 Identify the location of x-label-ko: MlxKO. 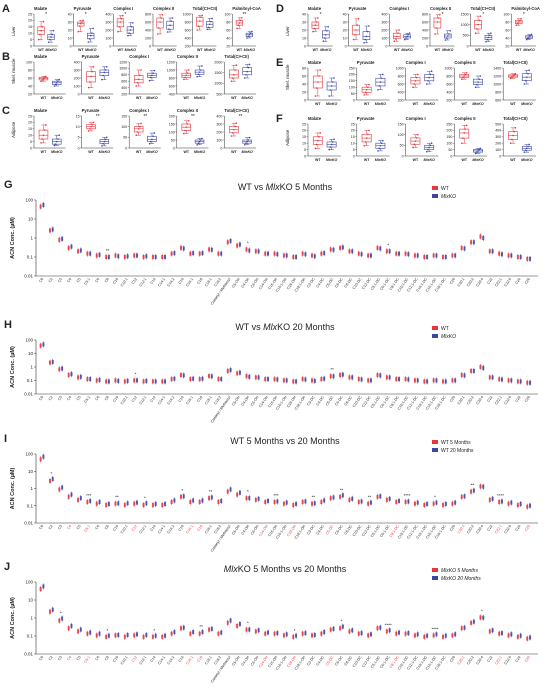
(247, 98).